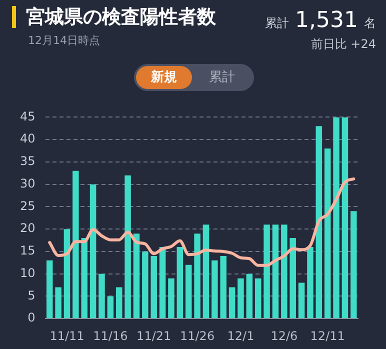 This screenshot has width=386, height=349. I want to click on x-tick-label: 12/11, so click(327, 335).